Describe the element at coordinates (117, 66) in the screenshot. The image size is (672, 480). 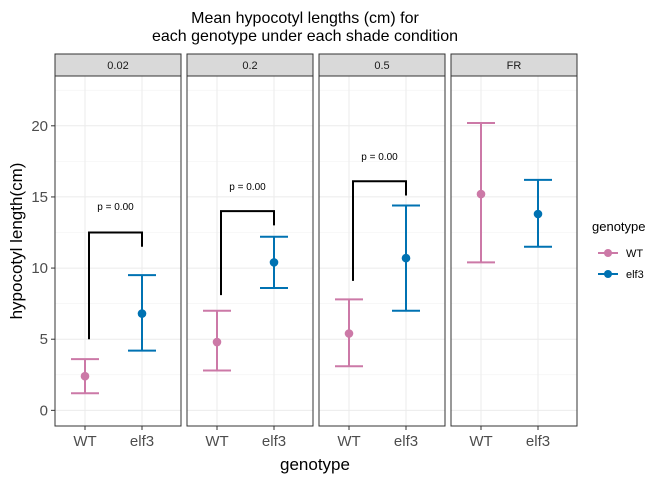
I see `facet-strip-label: 0.02` at that location.